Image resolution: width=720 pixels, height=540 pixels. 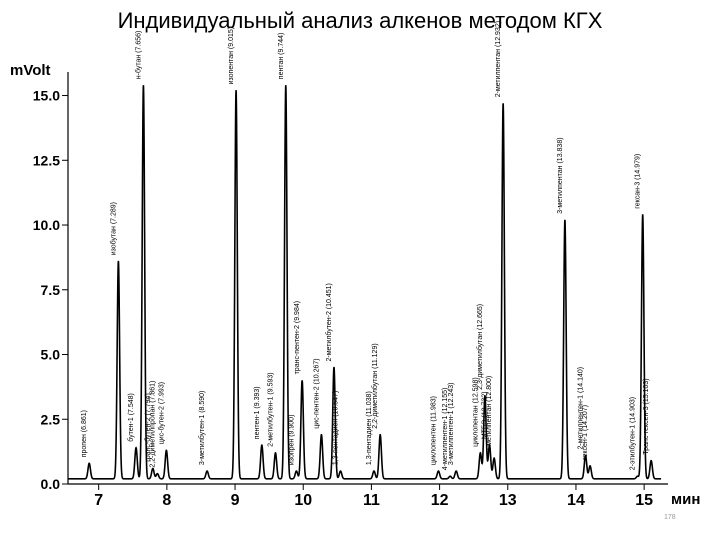 I want to click on peak-label: транс-бутен-2 (7.794), so click(x=148, y=427).